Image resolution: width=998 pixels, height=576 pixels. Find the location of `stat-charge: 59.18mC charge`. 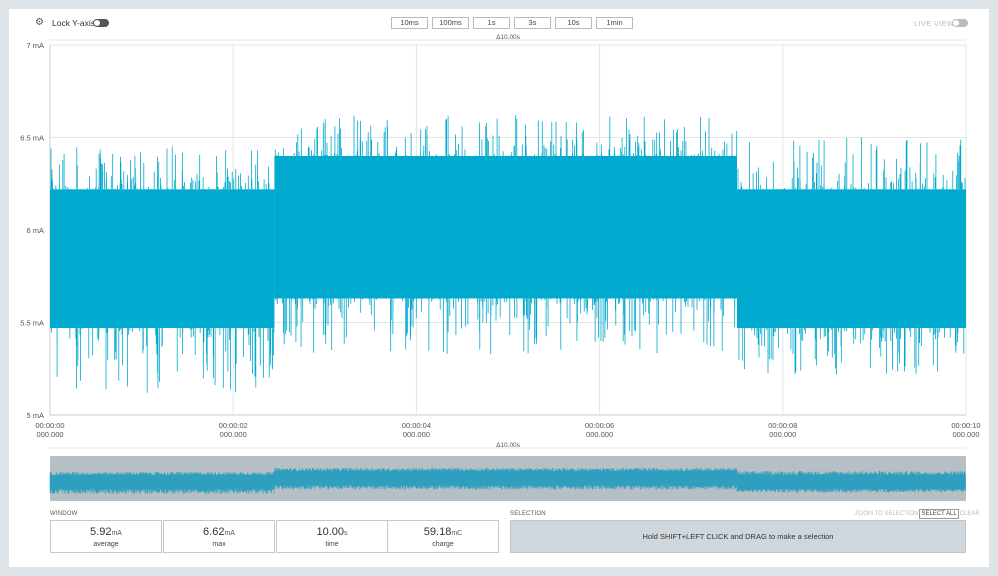

stat-charge: 59.18mC charge is located at coordinates (443, 536).